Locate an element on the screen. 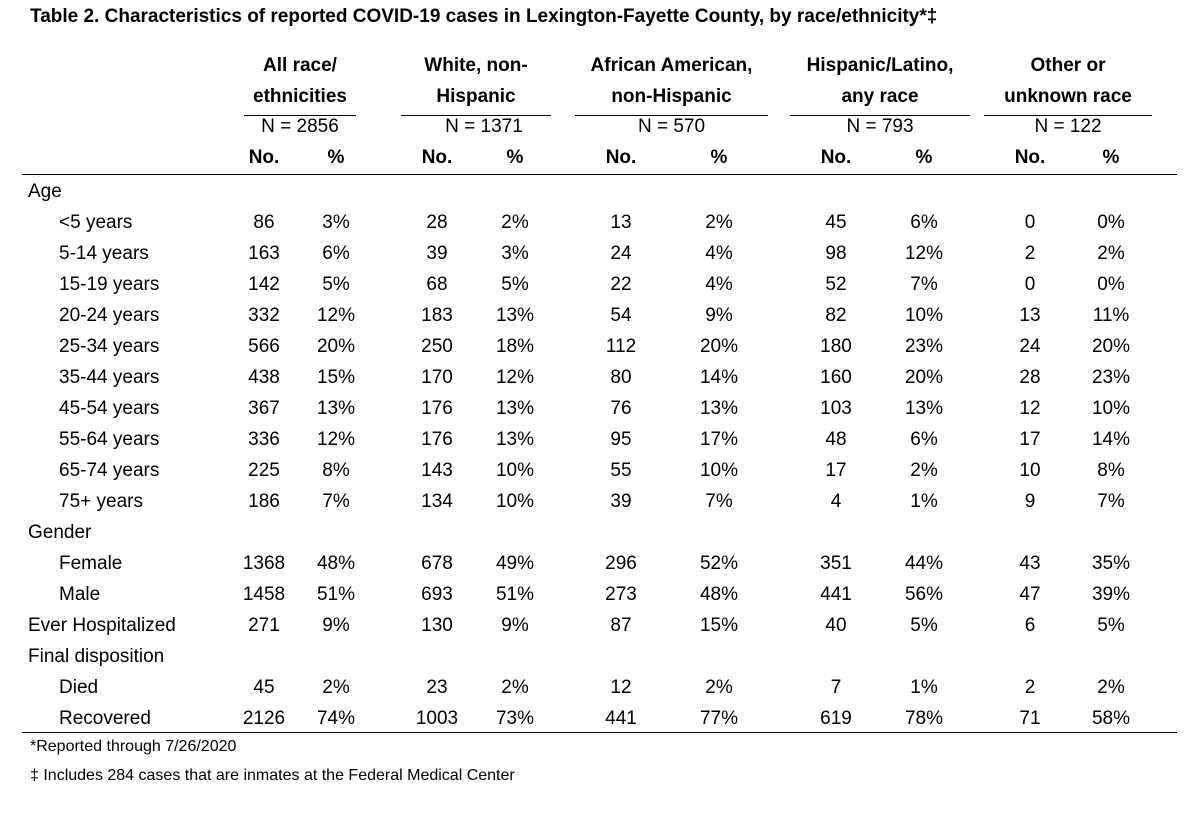  col-header-pct: % is located at coordinates (719, 157).